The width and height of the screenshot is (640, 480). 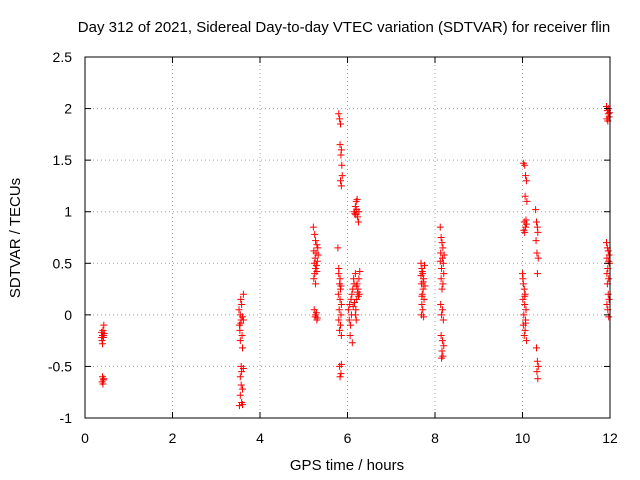 I want to click on x-tick-label: 8, so click(x=435, y=438).